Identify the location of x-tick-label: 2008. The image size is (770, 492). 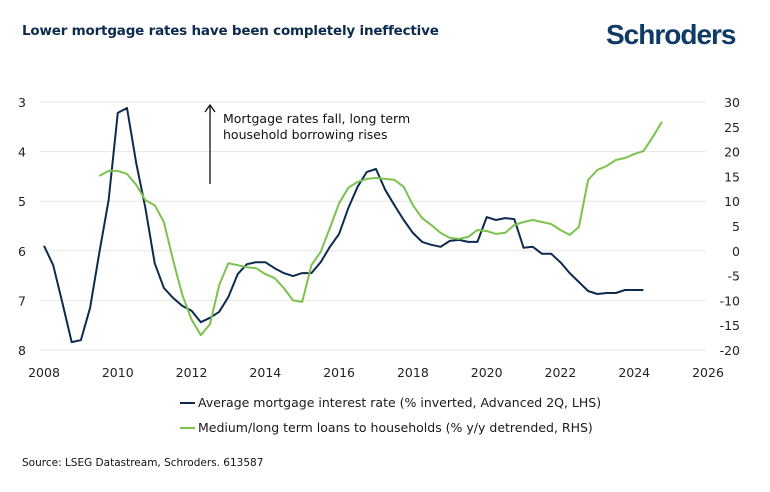
(44, 372).